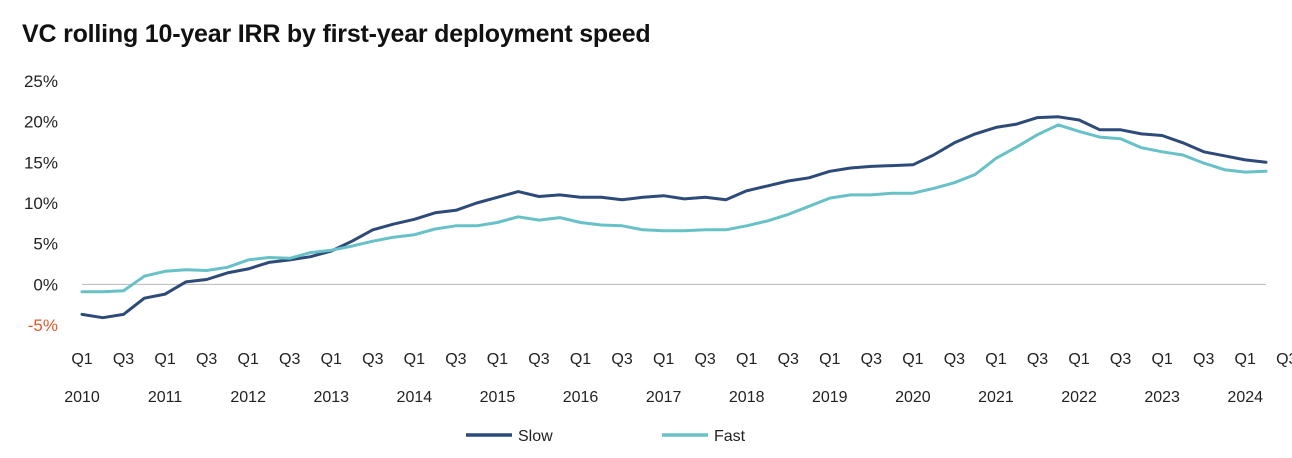 This screenshot has height=458, width=1292. What do you see at coordinates (165, 397) in the screenshot?
I see `x-year-label: 2011` at bounding box center [165, 397].